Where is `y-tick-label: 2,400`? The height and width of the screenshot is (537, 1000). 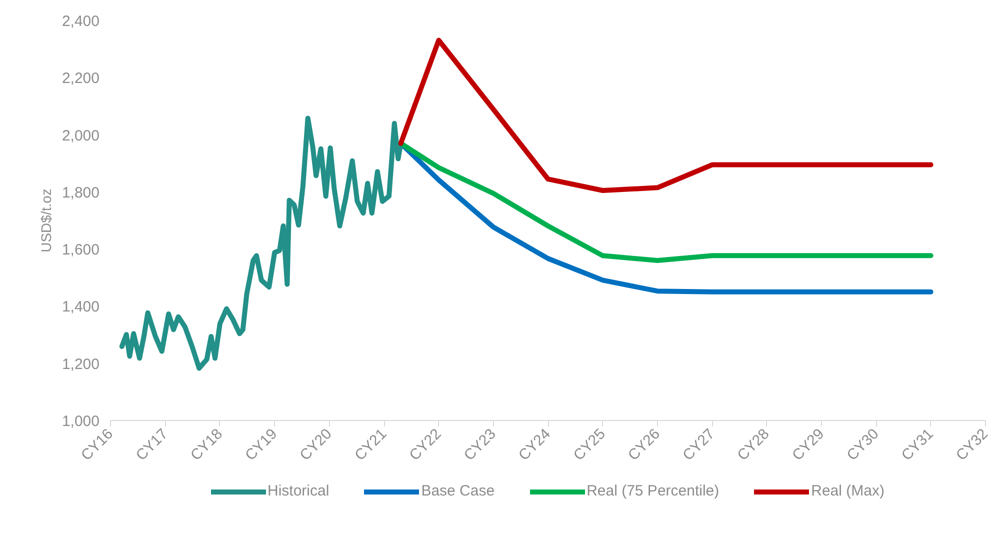 y-tick-label: 2,400 is located at coordinates (81, 21).